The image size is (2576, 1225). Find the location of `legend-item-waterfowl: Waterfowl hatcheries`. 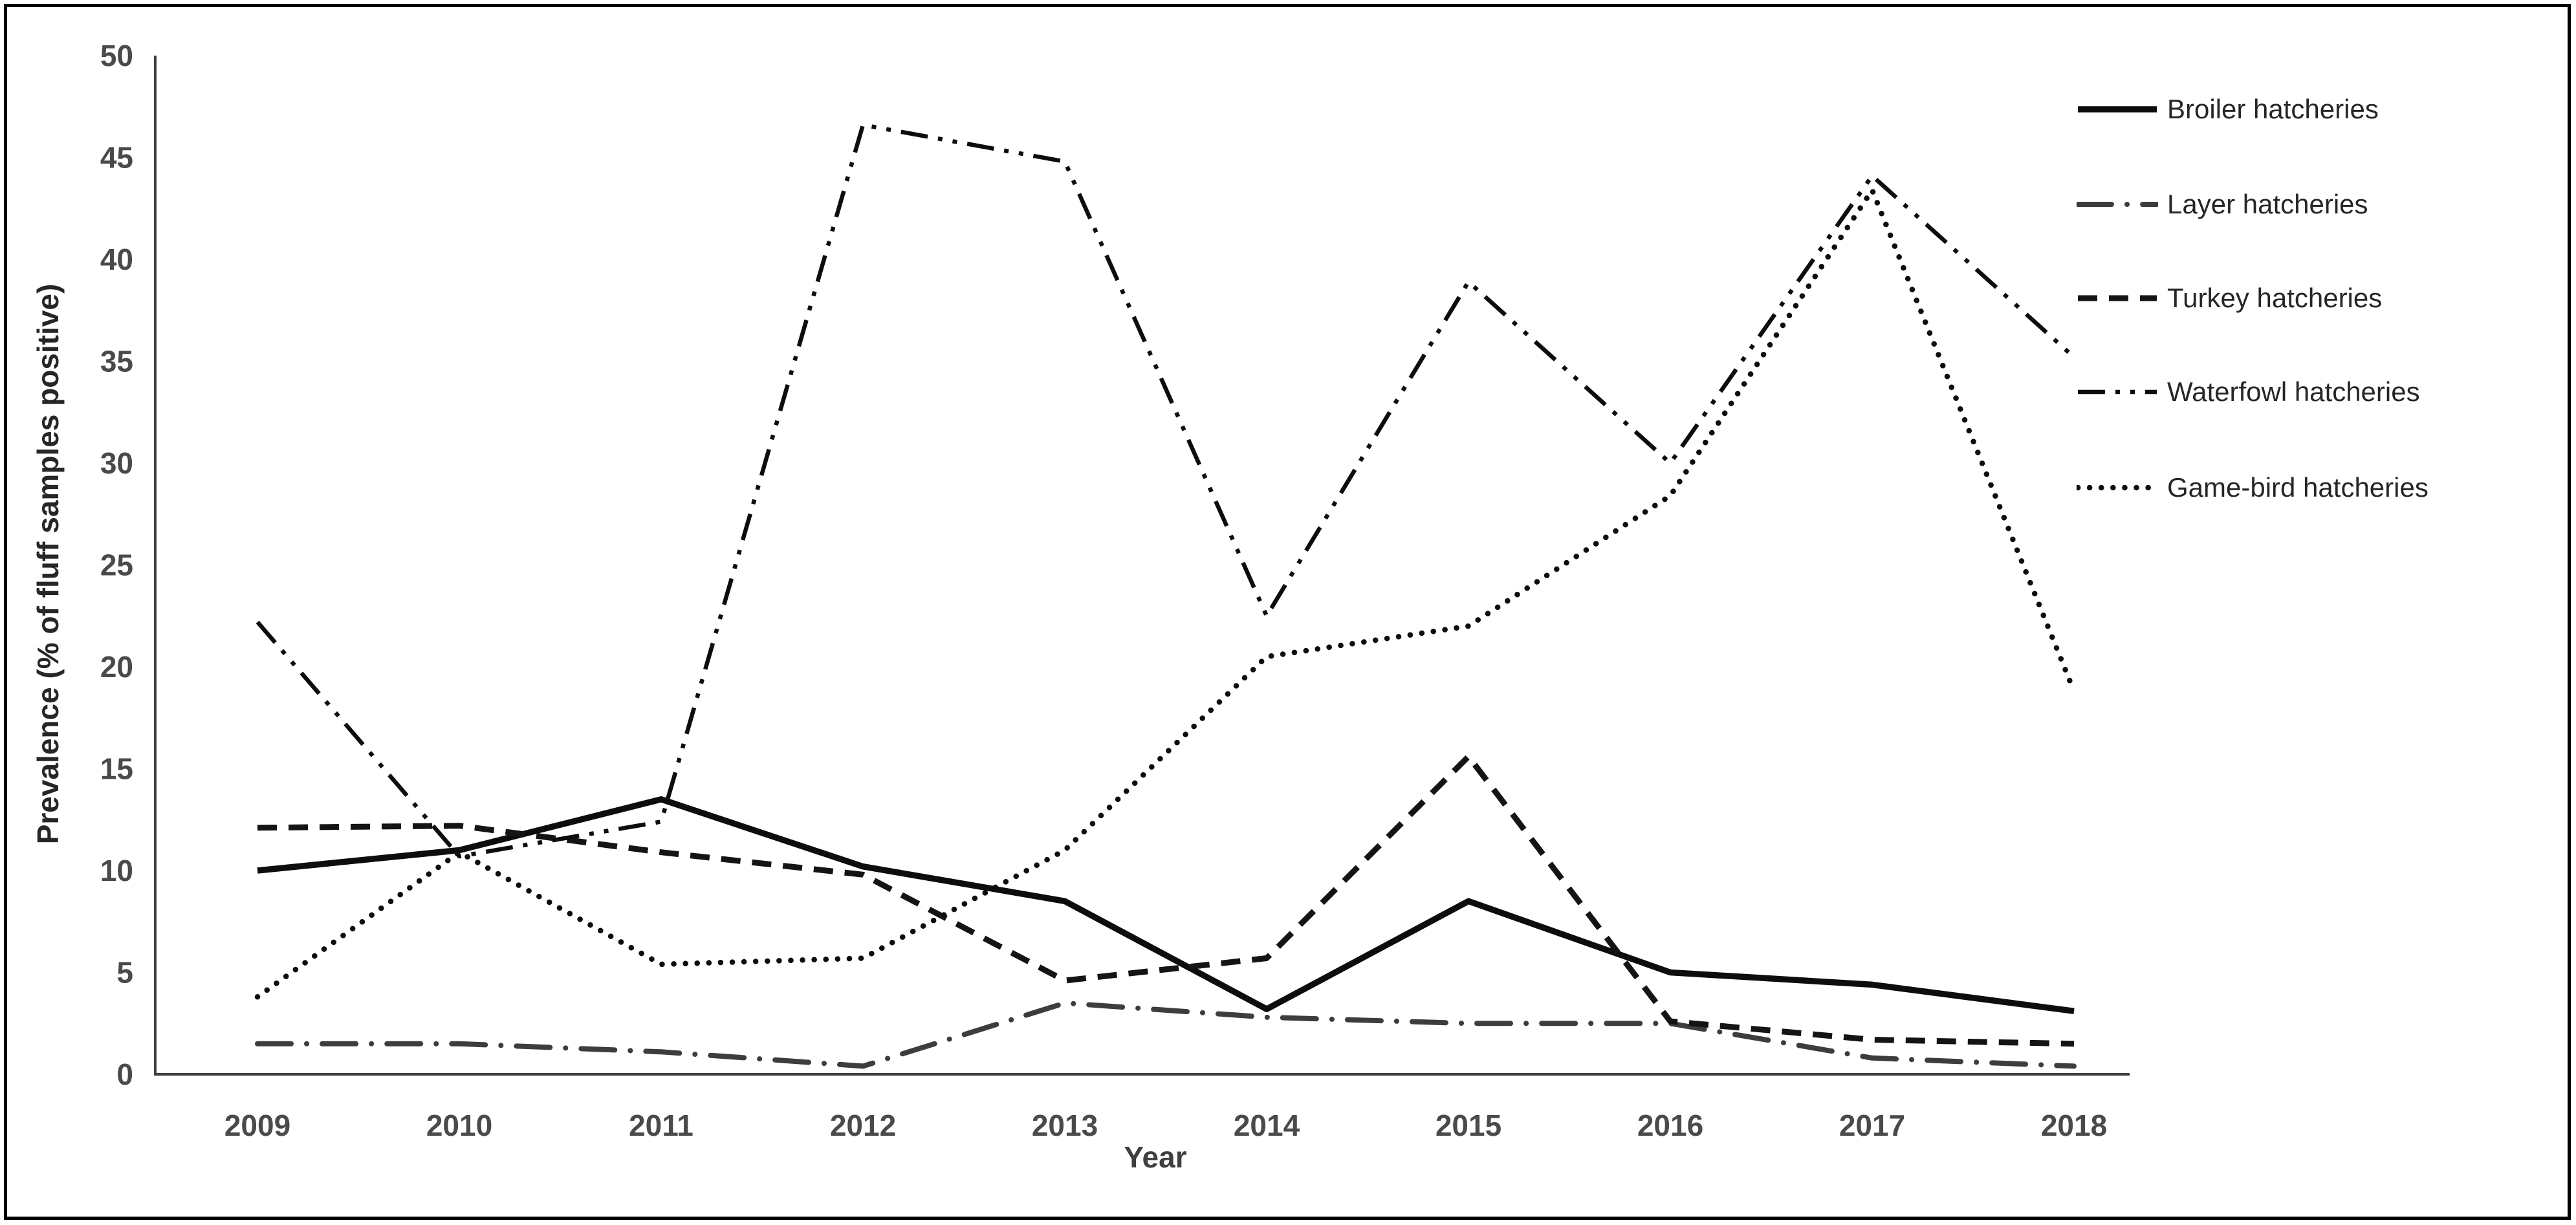

legend-item-waterfowl: Waterfowl hatcheries is located at coordinates (2248, 392).